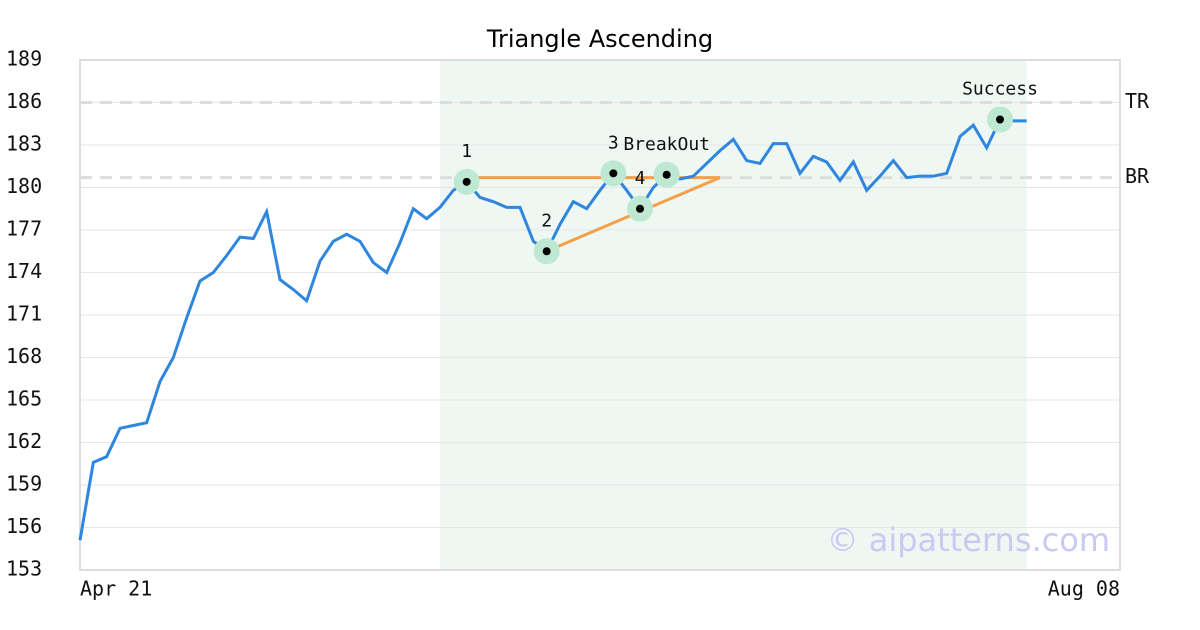 The height and width of the screenshot is (630, 1200). I want to click on y-tick-label: 156, so click(24, 526).